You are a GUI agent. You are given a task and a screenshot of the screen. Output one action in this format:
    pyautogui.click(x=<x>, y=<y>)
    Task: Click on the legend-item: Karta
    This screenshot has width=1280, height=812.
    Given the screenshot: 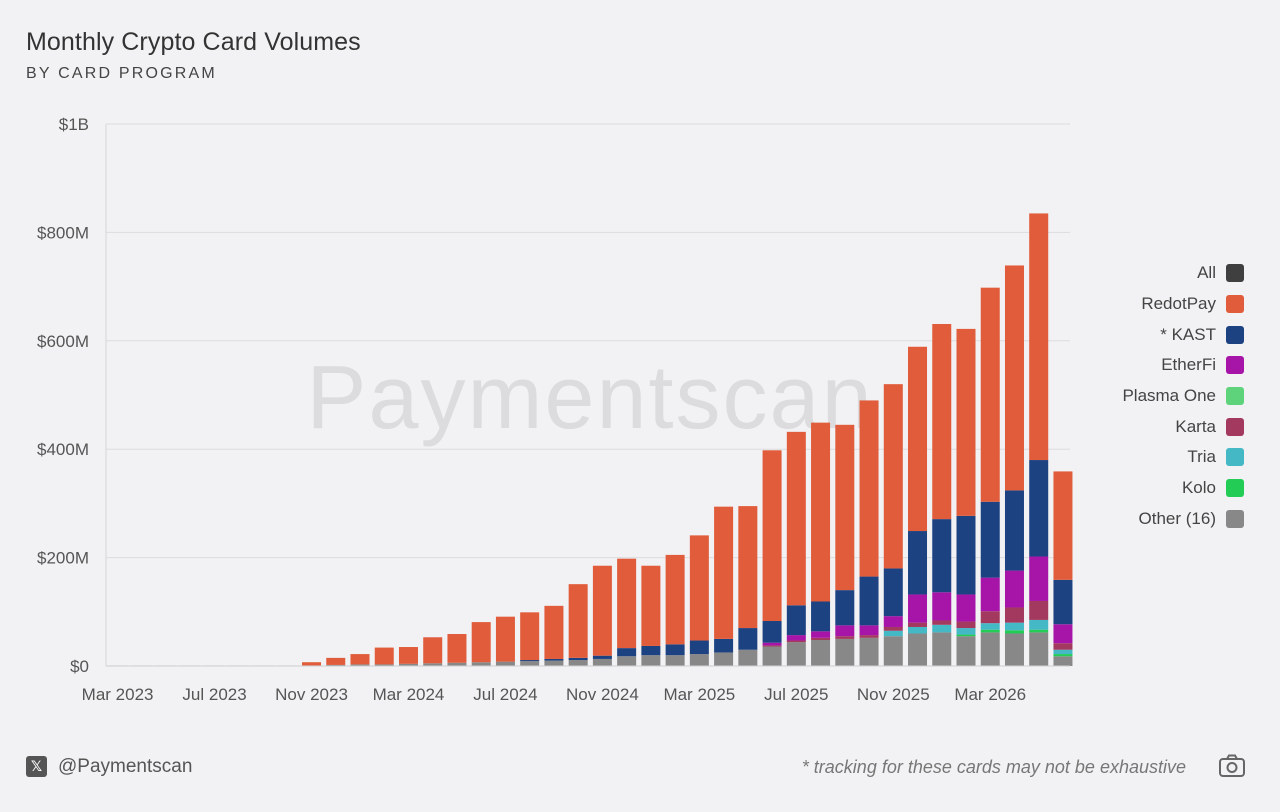 What is the action you would take?
    pyautogui.click(x=1209, y=426)
    